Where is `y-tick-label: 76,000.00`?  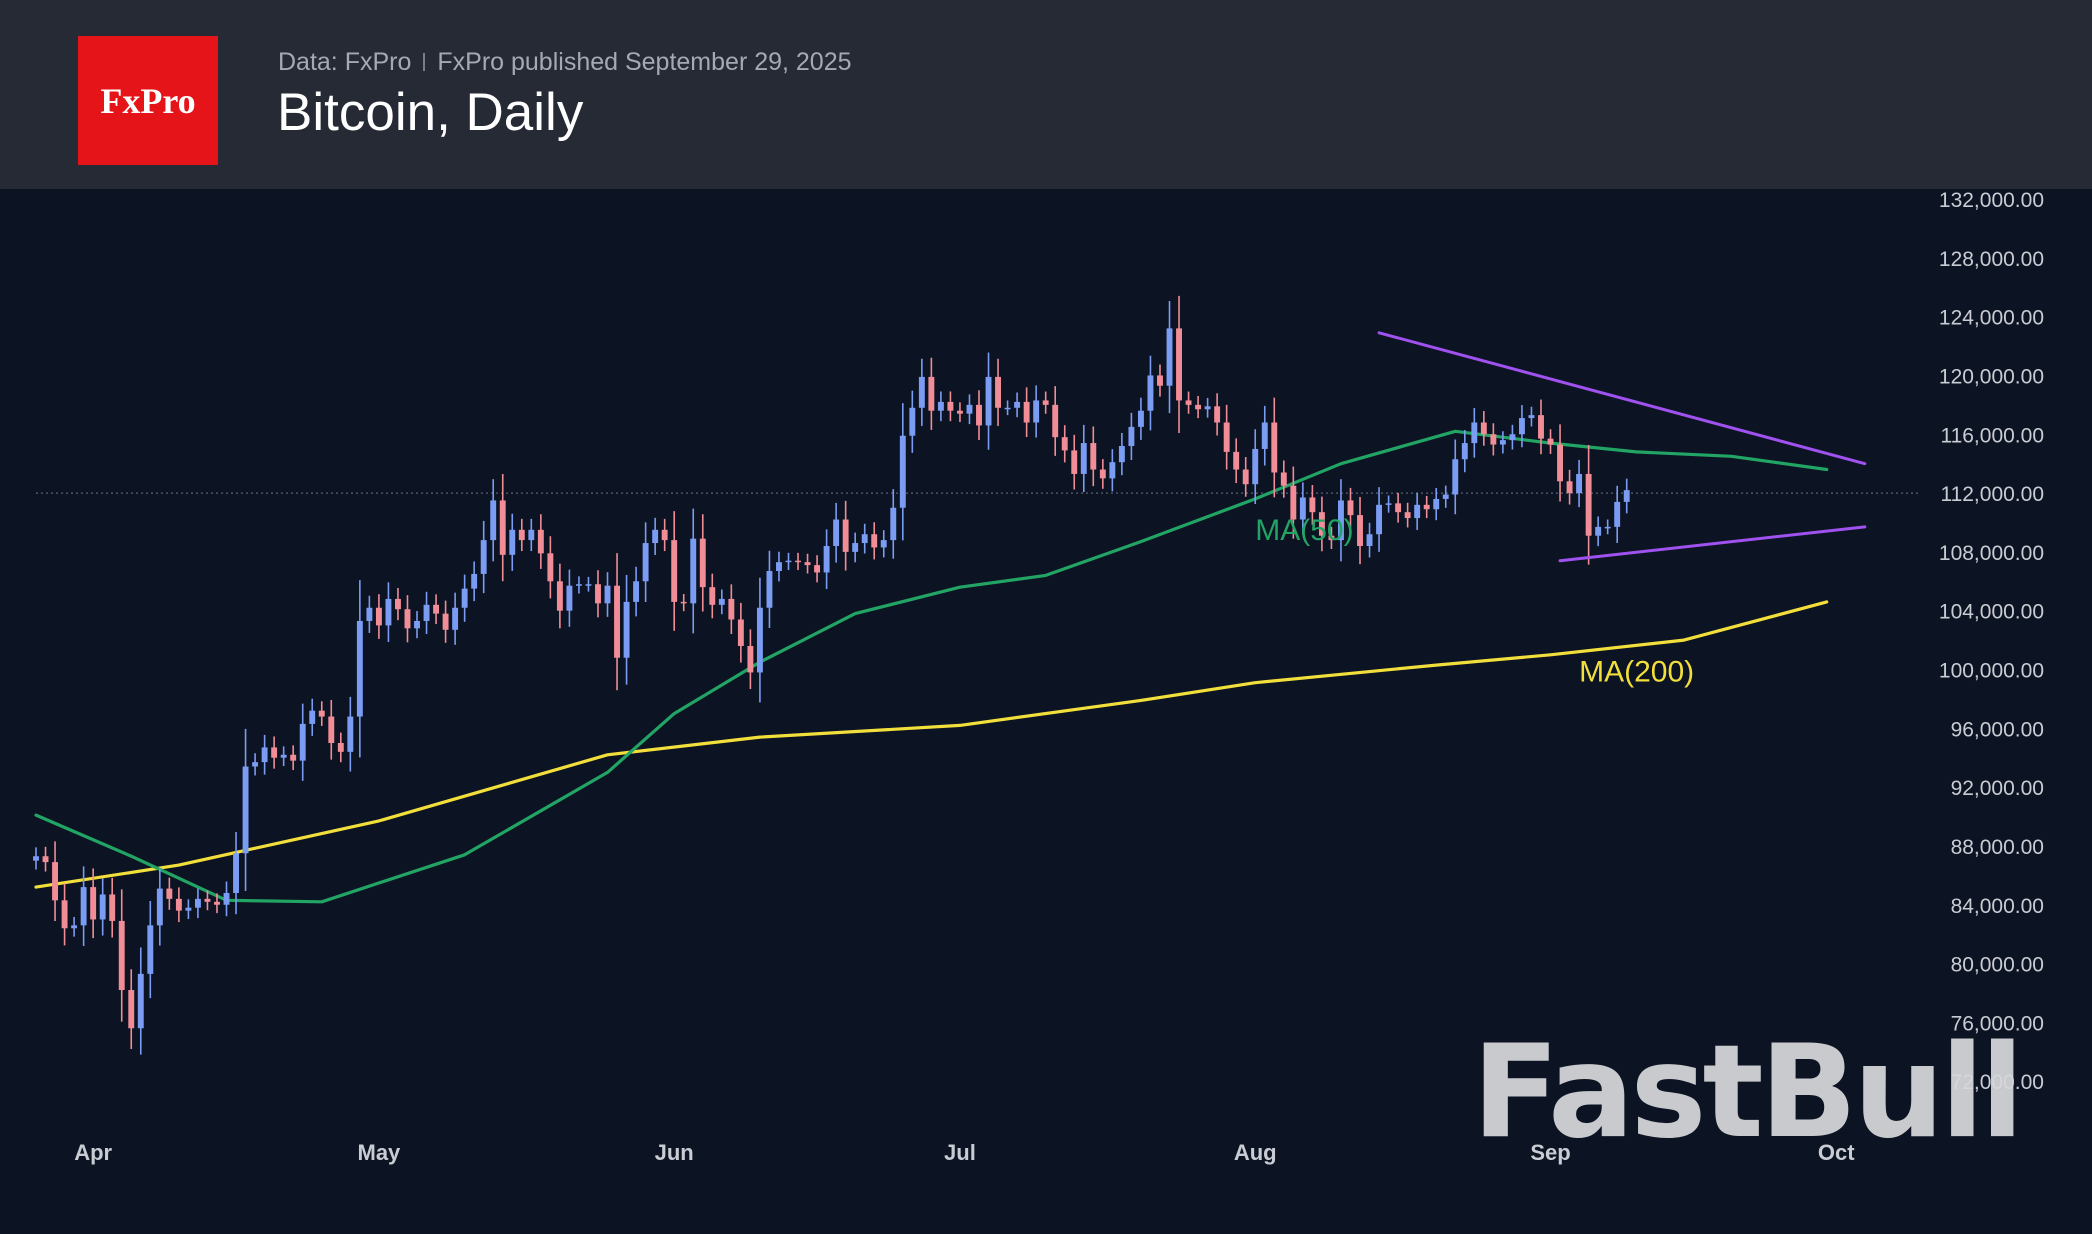 y-tick-label: 76,000.00 is located at coordinates (1997, 1023).